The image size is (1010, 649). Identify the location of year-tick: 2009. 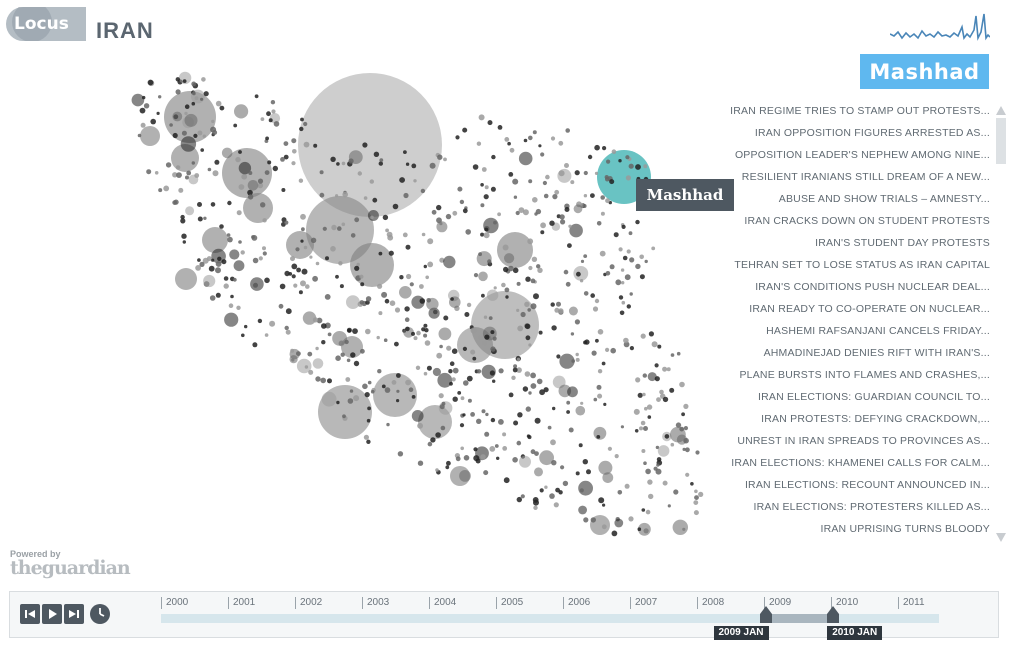
(777, 603).